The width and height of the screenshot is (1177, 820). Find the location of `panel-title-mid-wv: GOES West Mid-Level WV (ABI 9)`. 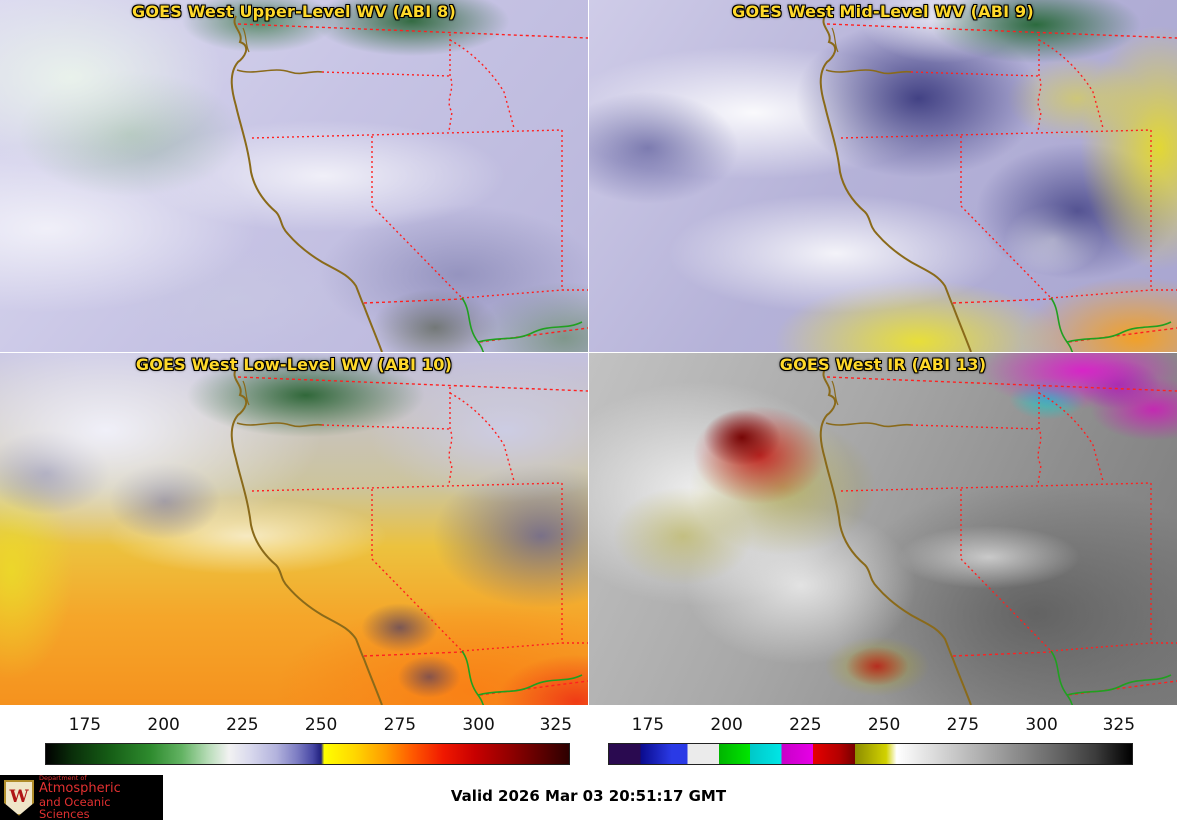

panel-title-mid-wv: GOES West Mid-Level WV (ABI 9) is located at coordinates (883, 11).